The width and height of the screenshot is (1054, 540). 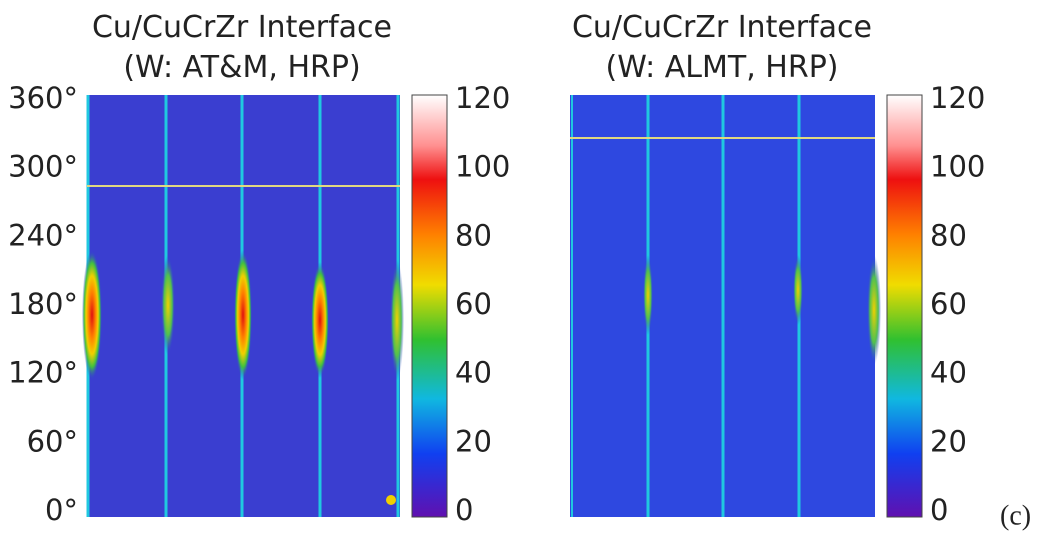 What do you see at coordinates (43, 167) in the screenshot?
I see `y-tick-label: 300°` at bounding box center [43, 167].